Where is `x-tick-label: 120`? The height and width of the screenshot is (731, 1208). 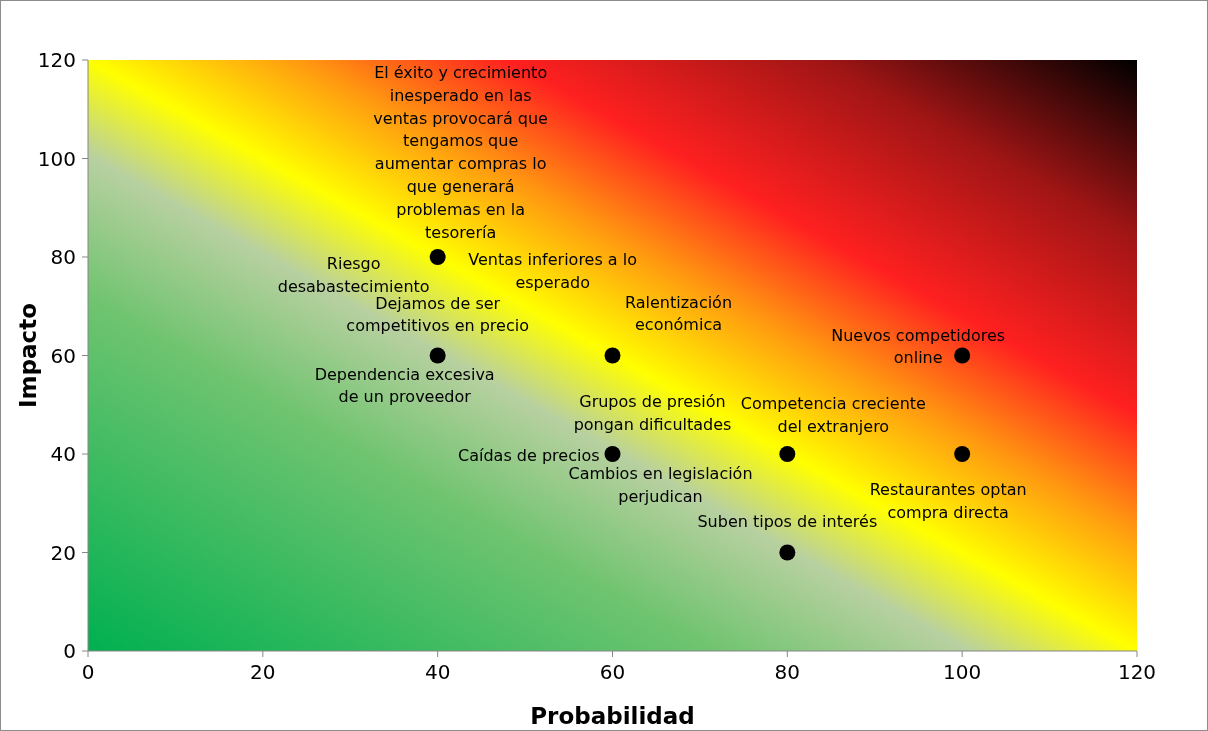 x-tick-label: 120 is located at coordinates (1137, 672).